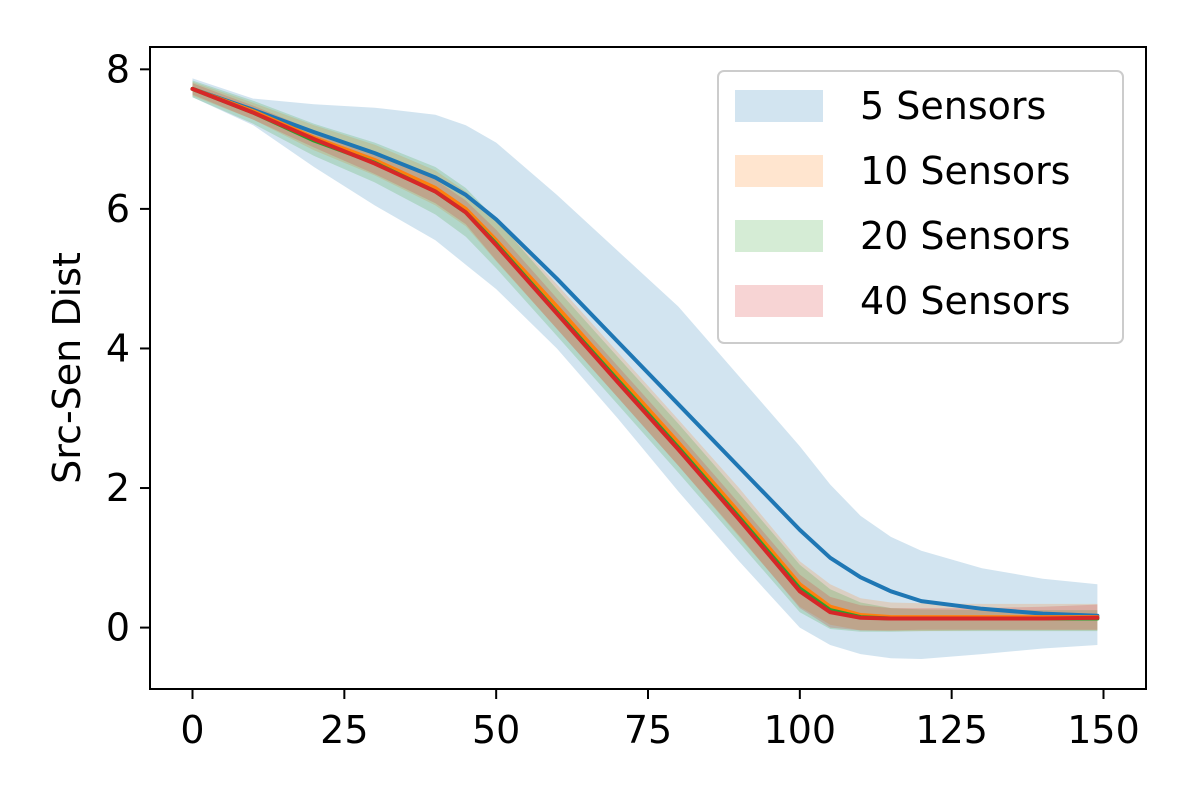 The width and height of the screenshot is (1200, 800). Describe the element at coordinates (118, 209) in the screenshot. I see `y-tick-label: 6` at that location.